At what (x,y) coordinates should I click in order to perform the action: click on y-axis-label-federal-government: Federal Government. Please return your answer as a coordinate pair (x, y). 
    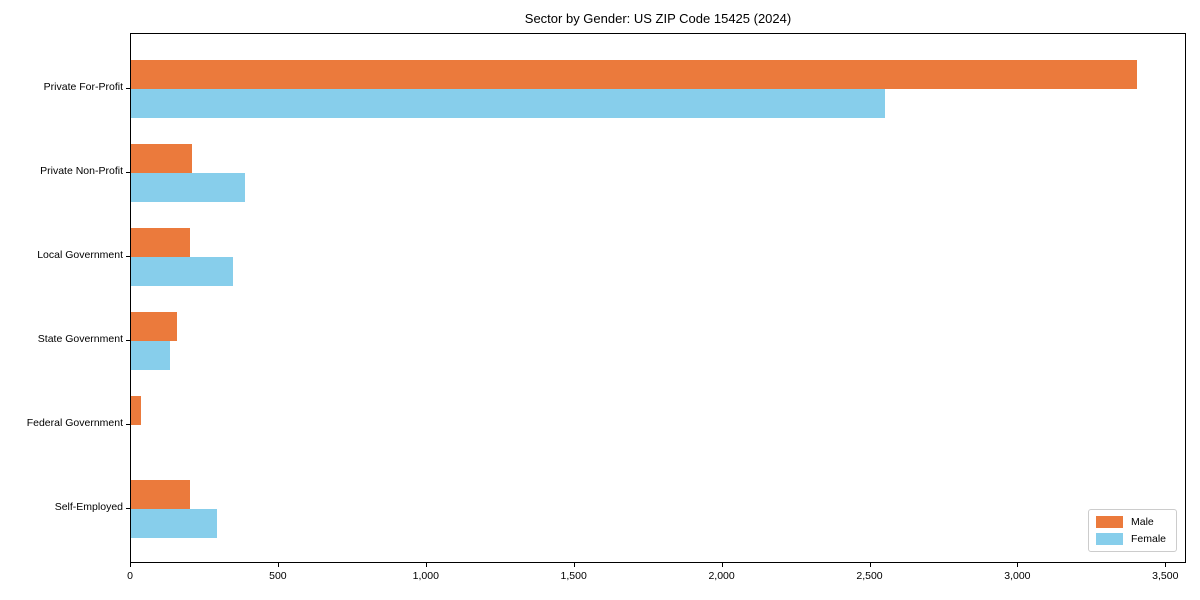
    Looking at the image, I should click on (74, 422).